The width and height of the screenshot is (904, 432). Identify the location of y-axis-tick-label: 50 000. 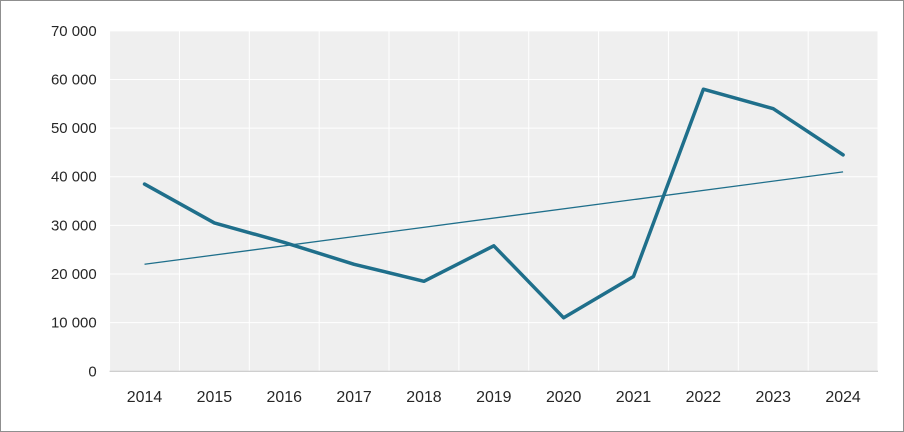
(74, 128).